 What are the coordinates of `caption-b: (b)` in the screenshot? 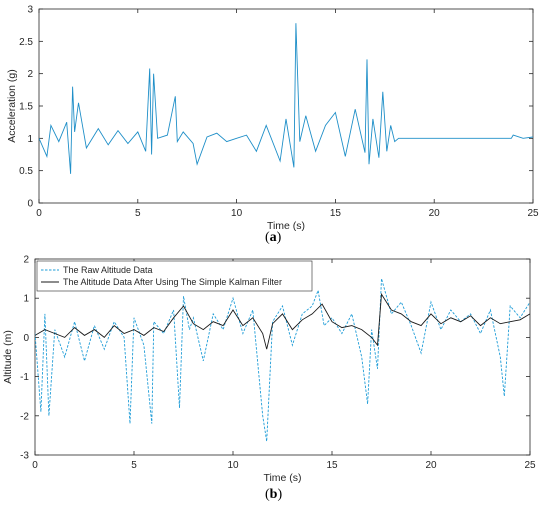 It's located at (274, 494).